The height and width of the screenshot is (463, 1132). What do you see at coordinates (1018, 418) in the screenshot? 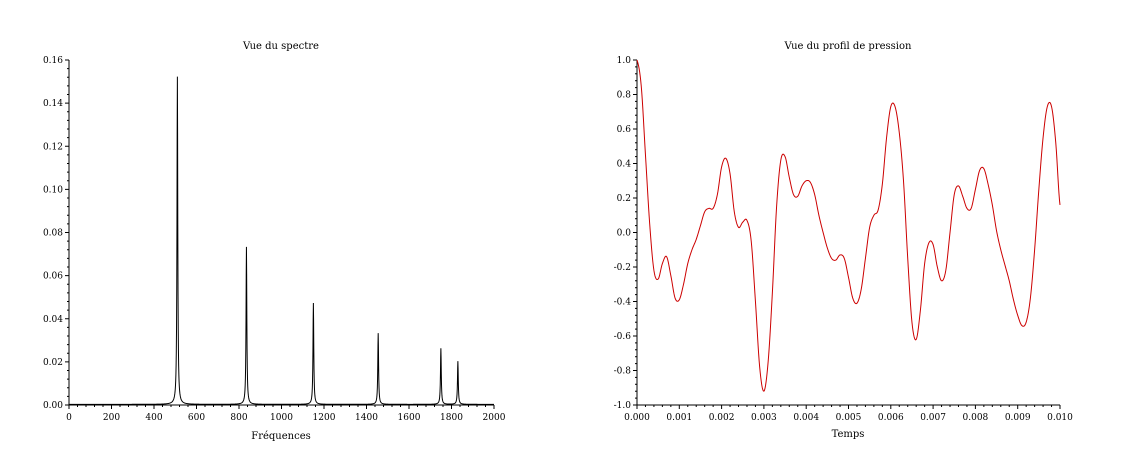
I see `x-tick-label: 0.009` at bounding box center [1018, 418].